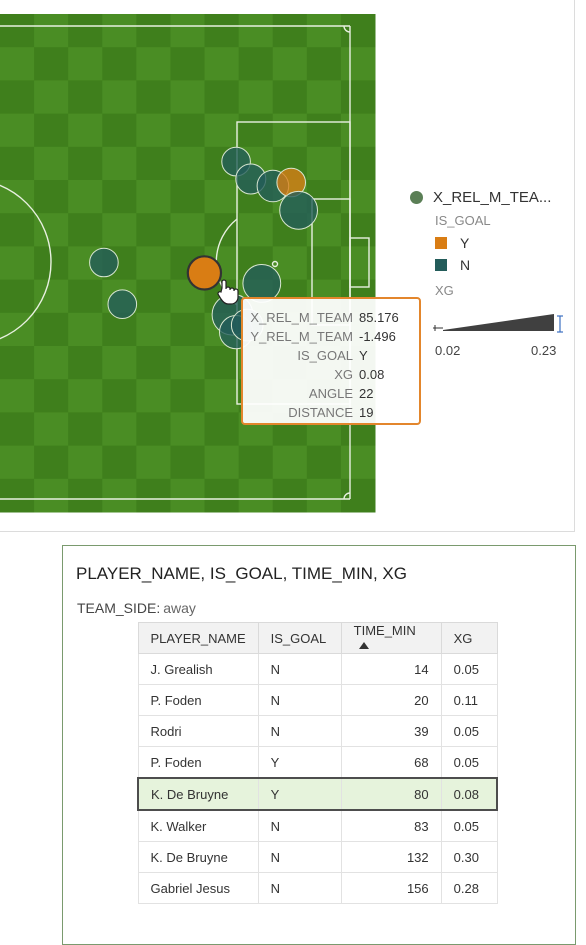 The width and height of the screenshot is (586, 945). I want to click on legend-item-y: Y, so click(490, 243).